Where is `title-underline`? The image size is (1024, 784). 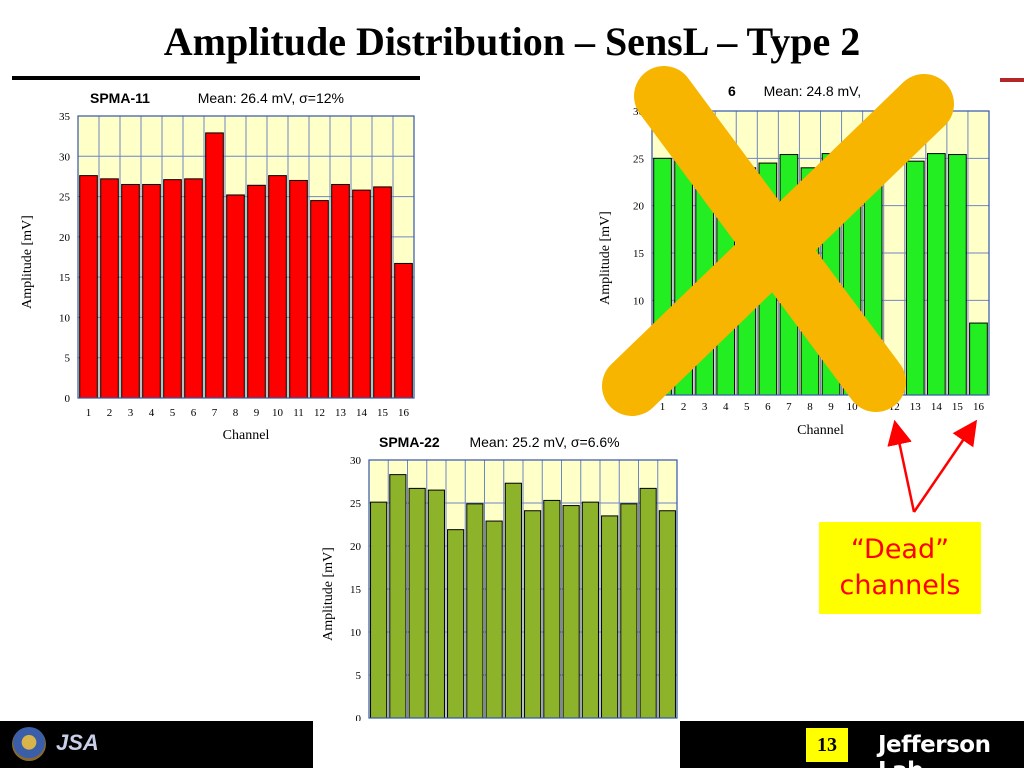 title-underline is located at coordinates (216, 78).